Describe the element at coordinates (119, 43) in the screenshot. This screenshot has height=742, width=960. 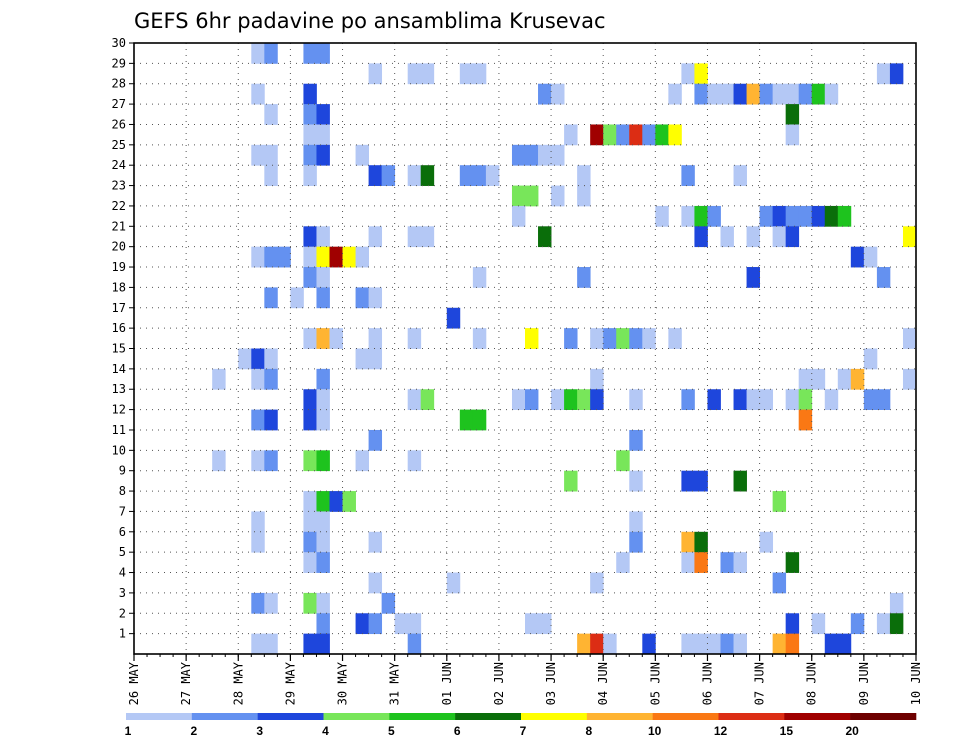
I see `y-tick-label: 30` at that location.